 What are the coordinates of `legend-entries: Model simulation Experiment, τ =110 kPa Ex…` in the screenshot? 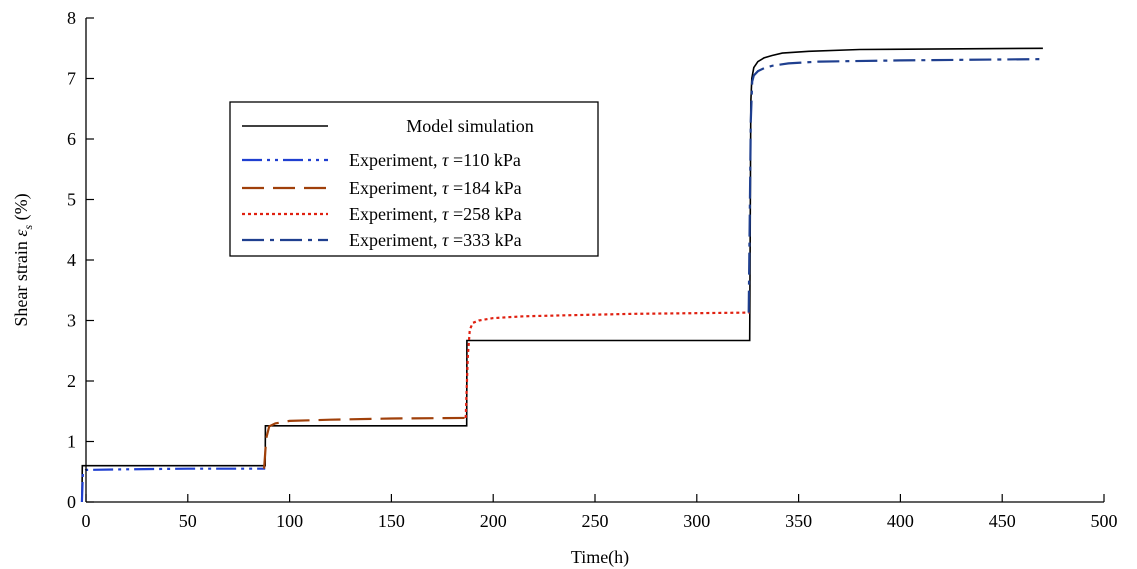 It's located at (388, 183).